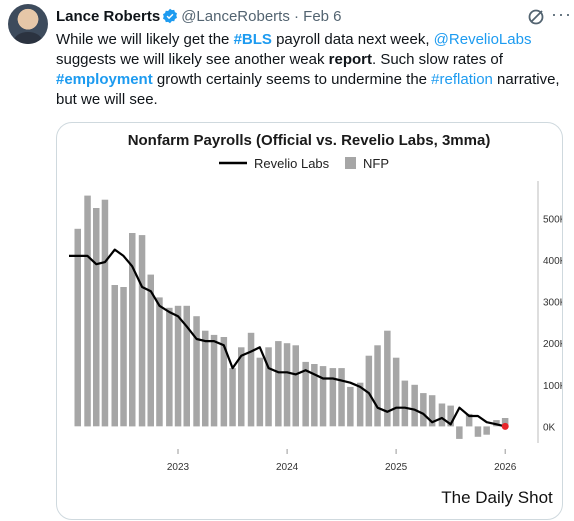 The width and height of the screenshot is (574, 521). What do you see at coordinates (342, 461) in the screenshot?
I see `x-axis-ticks: 2023 2024 2025 2026` at bounding box center [342, 461].